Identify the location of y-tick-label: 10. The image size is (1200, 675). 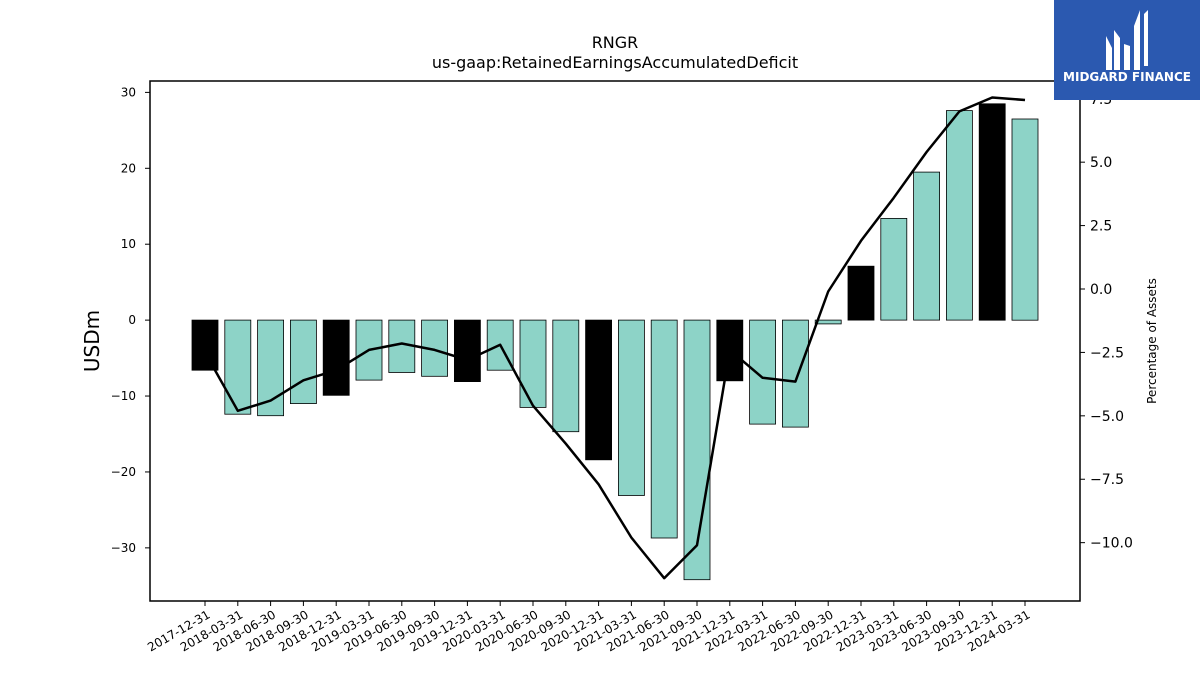
(128, 244).